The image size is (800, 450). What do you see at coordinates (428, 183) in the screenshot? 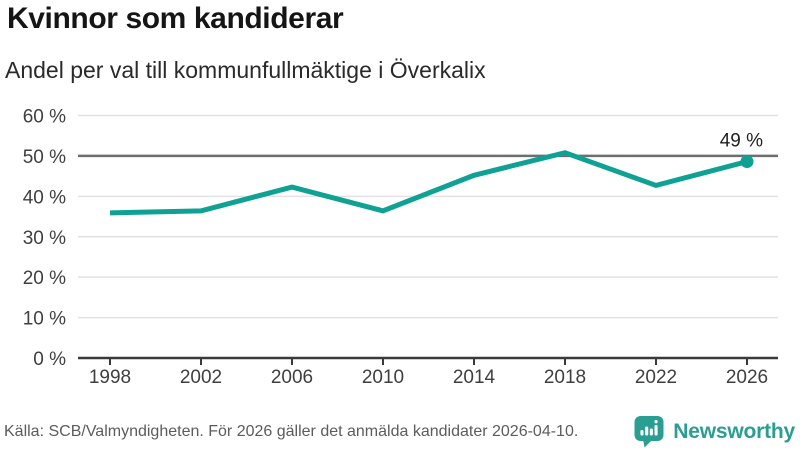
I see `data-line` at bounding box center [428, 183].